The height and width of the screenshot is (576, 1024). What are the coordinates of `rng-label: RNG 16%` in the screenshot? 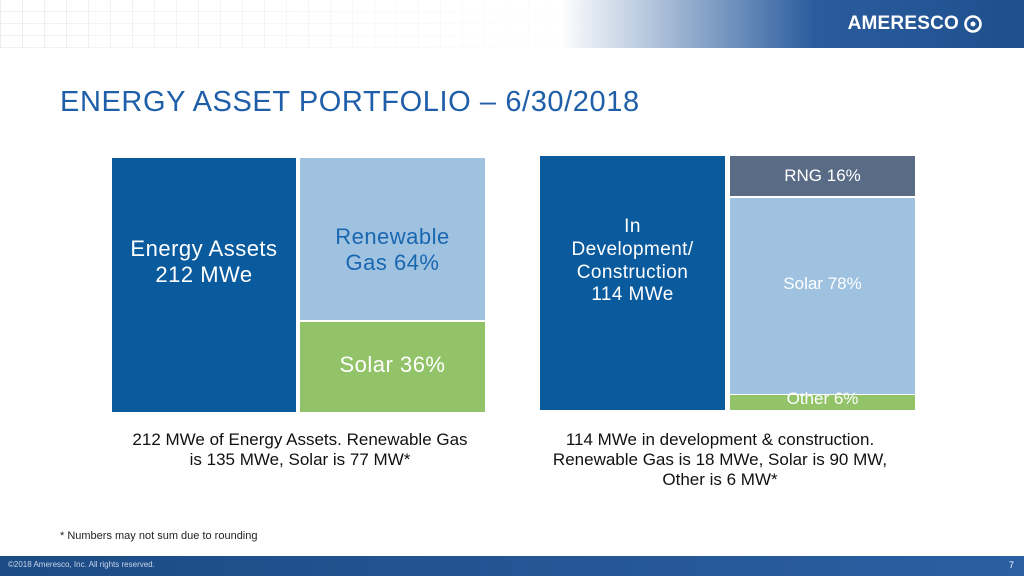 It's located at (822, 175).